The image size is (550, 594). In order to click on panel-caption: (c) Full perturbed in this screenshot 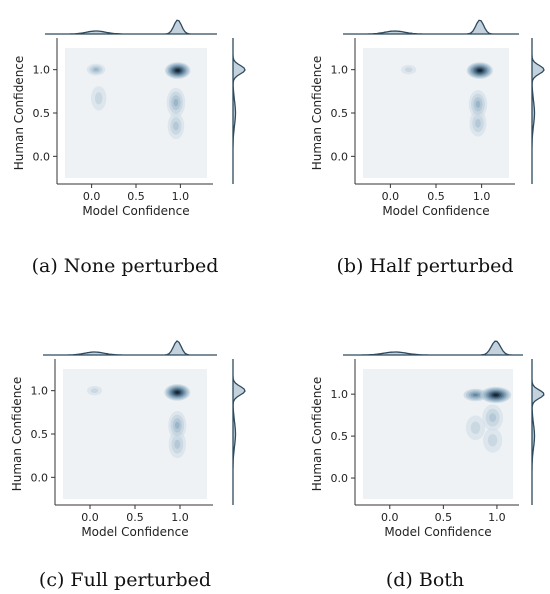, I will do `click(125, 580)`.